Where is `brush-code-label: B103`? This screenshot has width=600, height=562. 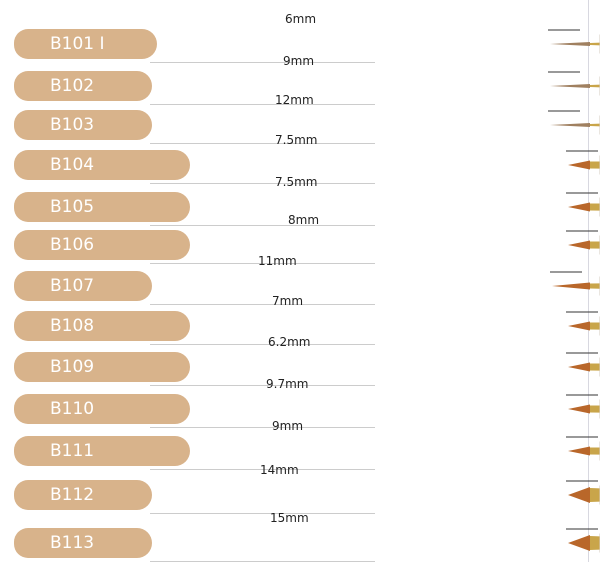
brush-code-label: B103 is located at coordinates (83, 125).